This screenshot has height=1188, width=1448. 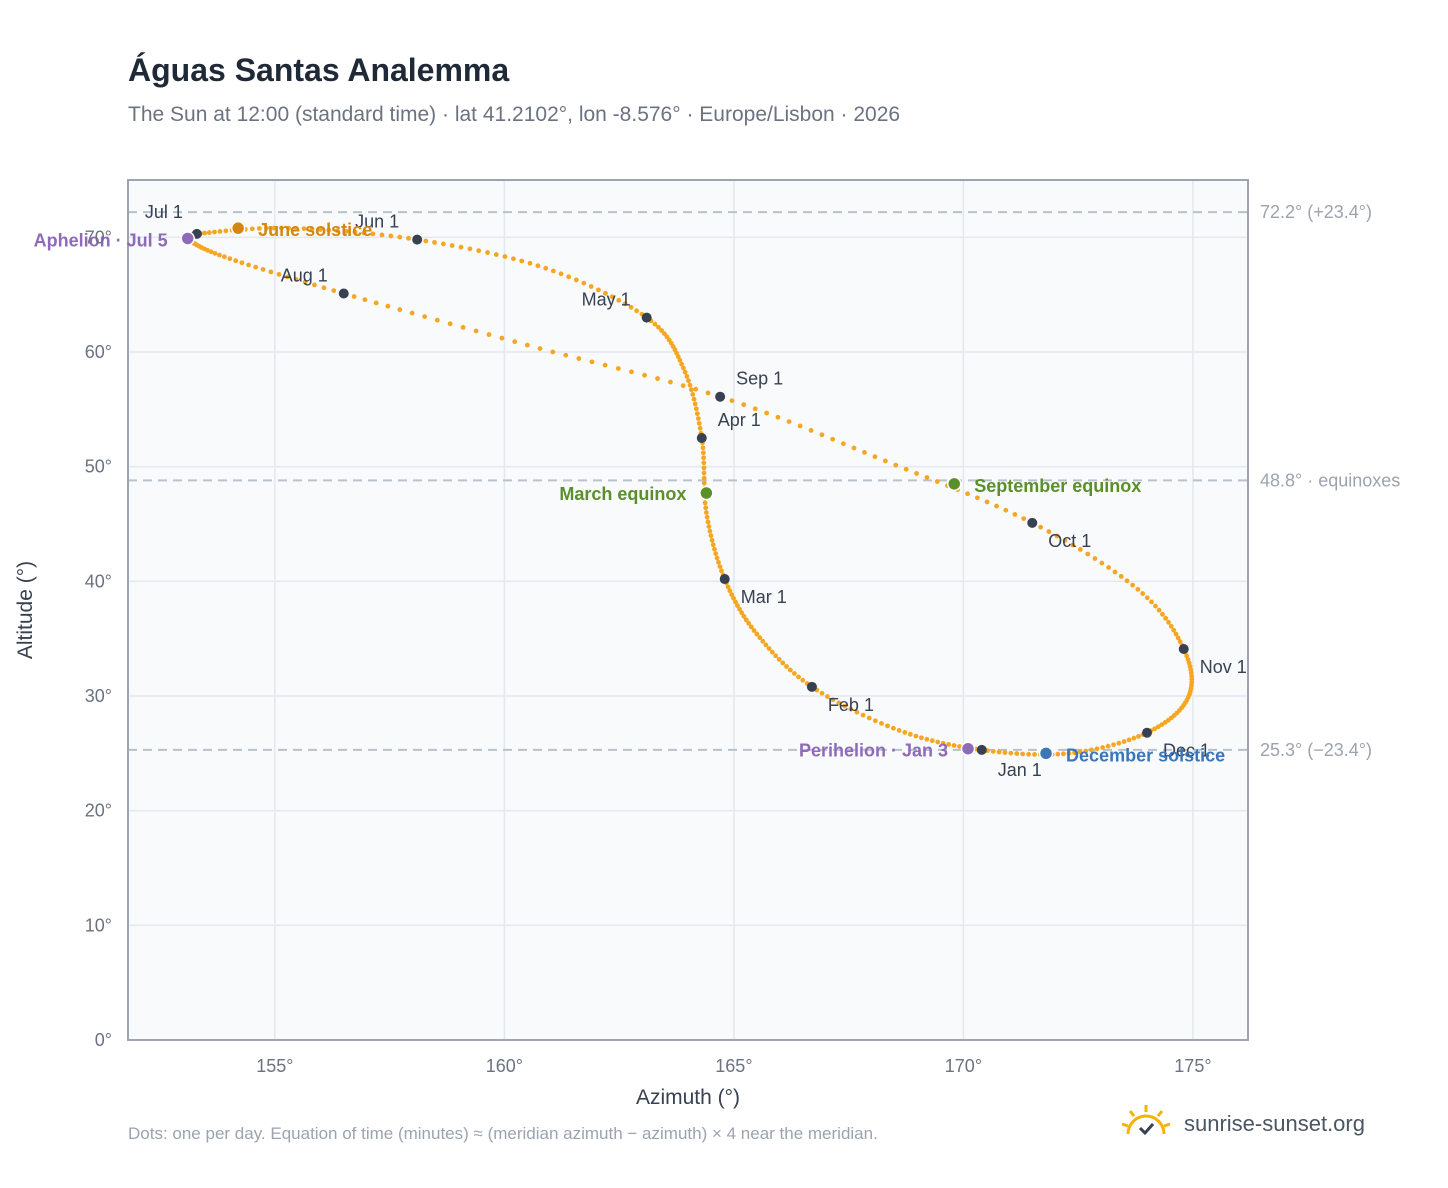 I want to click on event-marker-label: December solstice, so click(x=1145, y=755).